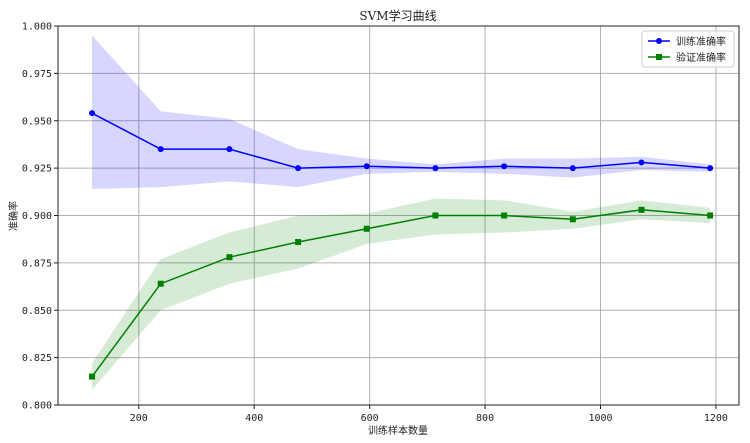  I want to click on x-tick-label: 200, so click(139, 418).